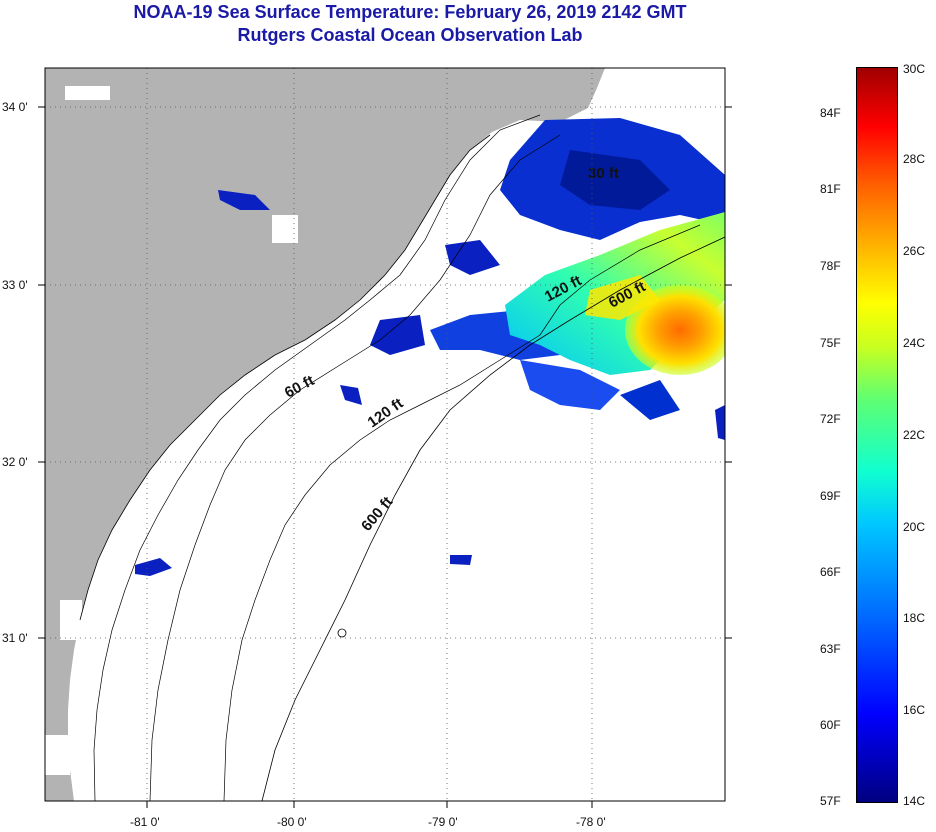 The height and width of the screenshot is (832, 936). I want to click on colorbar-f-label: 84F, so click(830, 113).